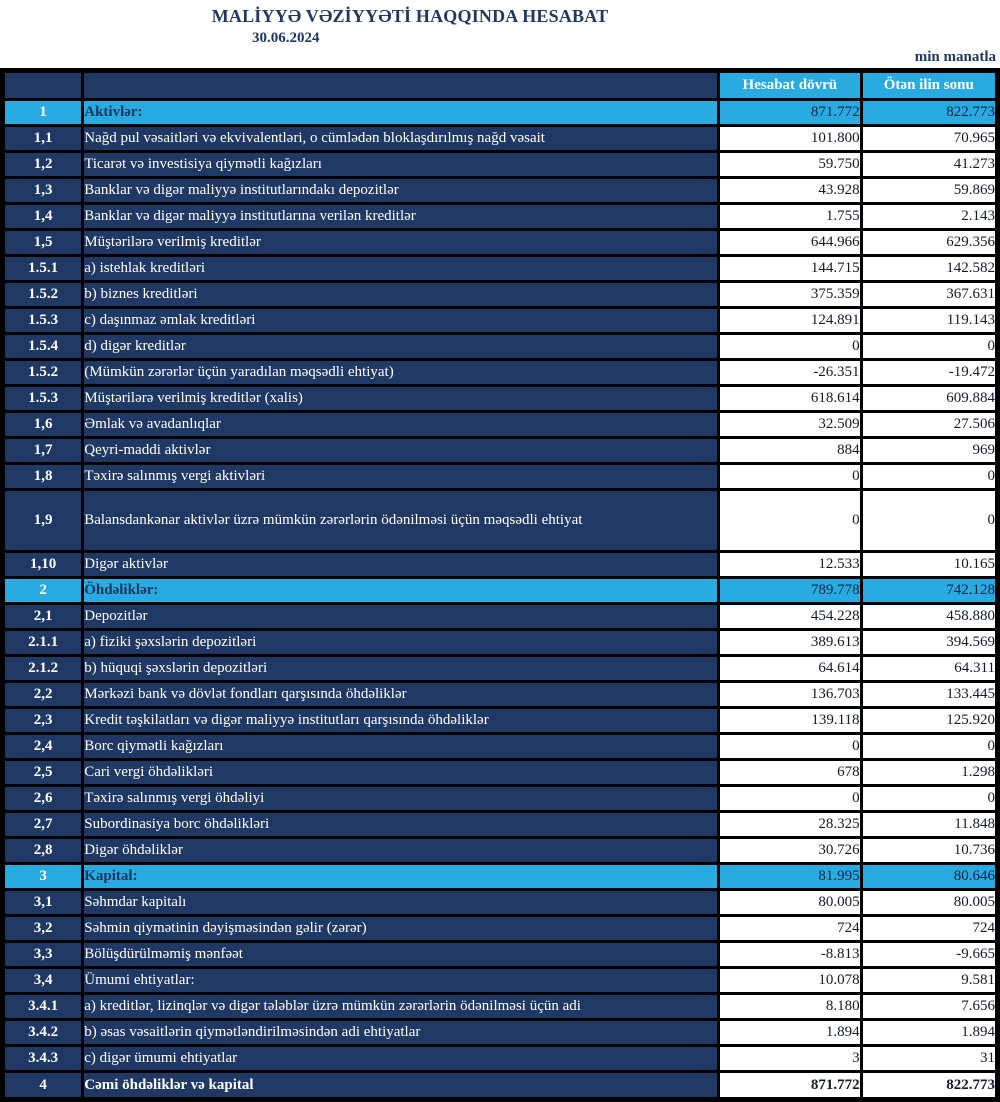  I want to click on row-number: 1,6, so click(42, 424).